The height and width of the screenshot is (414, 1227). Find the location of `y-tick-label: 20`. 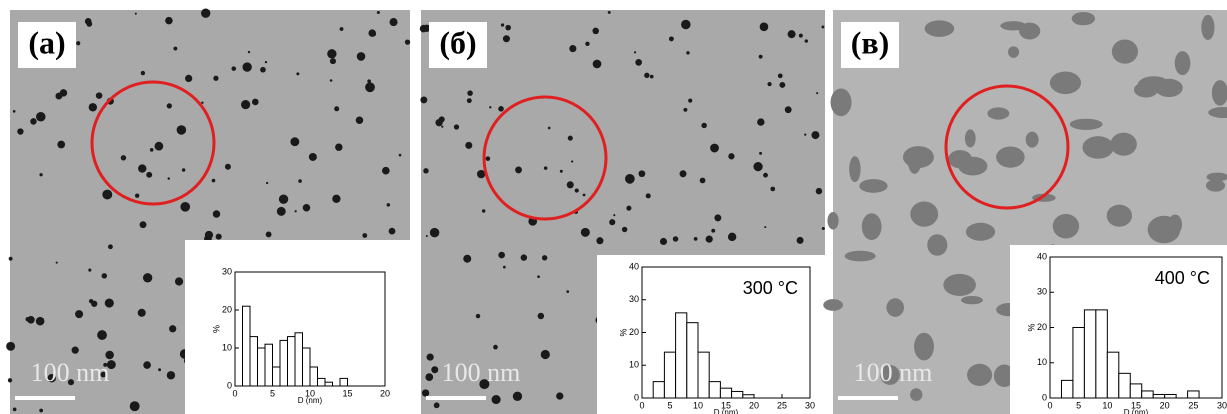

y-tick-label: 20 is located at coordinates (1042, 327).